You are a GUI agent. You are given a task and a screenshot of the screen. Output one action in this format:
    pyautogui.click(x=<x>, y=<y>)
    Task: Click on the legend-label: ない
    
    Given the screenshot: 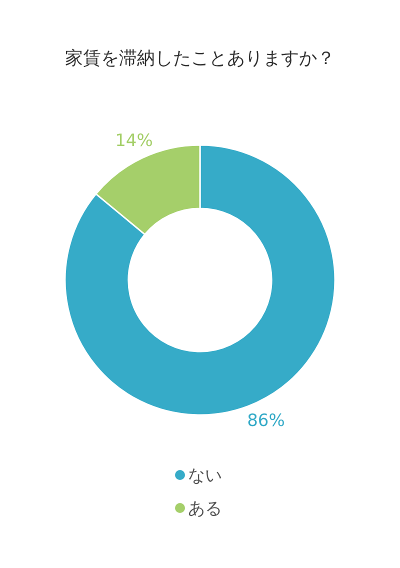 What is the action you would take?
    pyautogui.click(x=205, y=476)
    